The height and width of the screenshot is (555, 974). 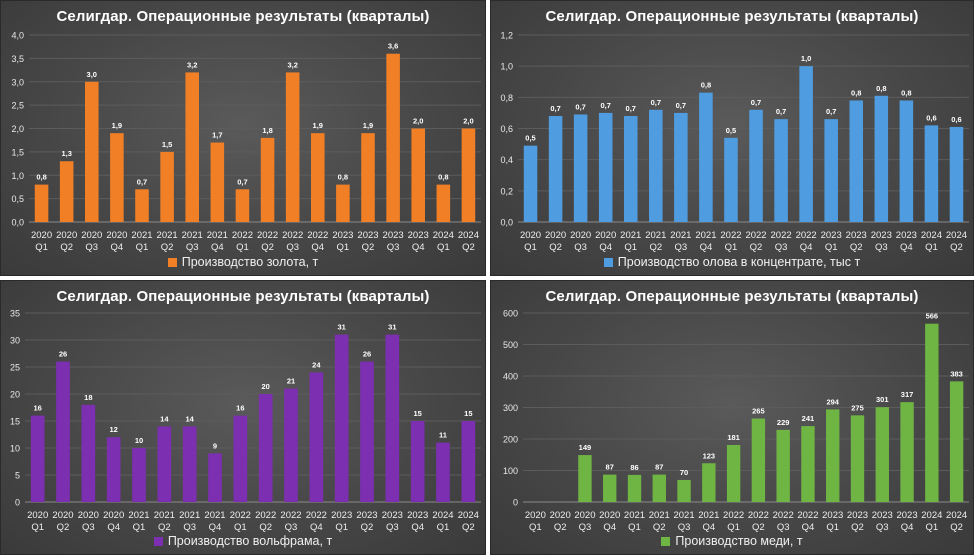 What do you see at coordinates (530, 138) in the screenshot?
I see `data-label: 0,5` at bounding box center [530, 138].